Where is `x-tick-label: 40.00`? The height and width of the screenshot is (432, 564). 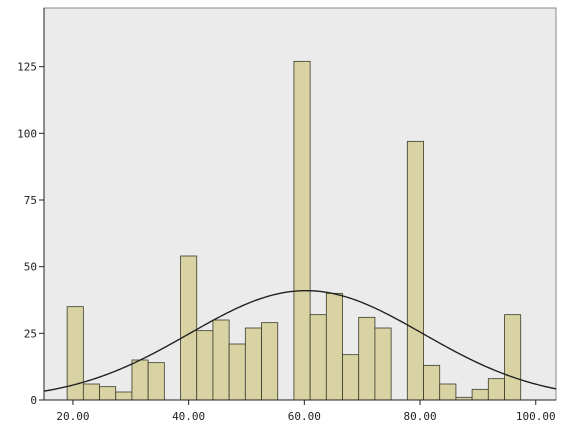
x-tick-label: 40.00 is located at coordinates (188, 416).